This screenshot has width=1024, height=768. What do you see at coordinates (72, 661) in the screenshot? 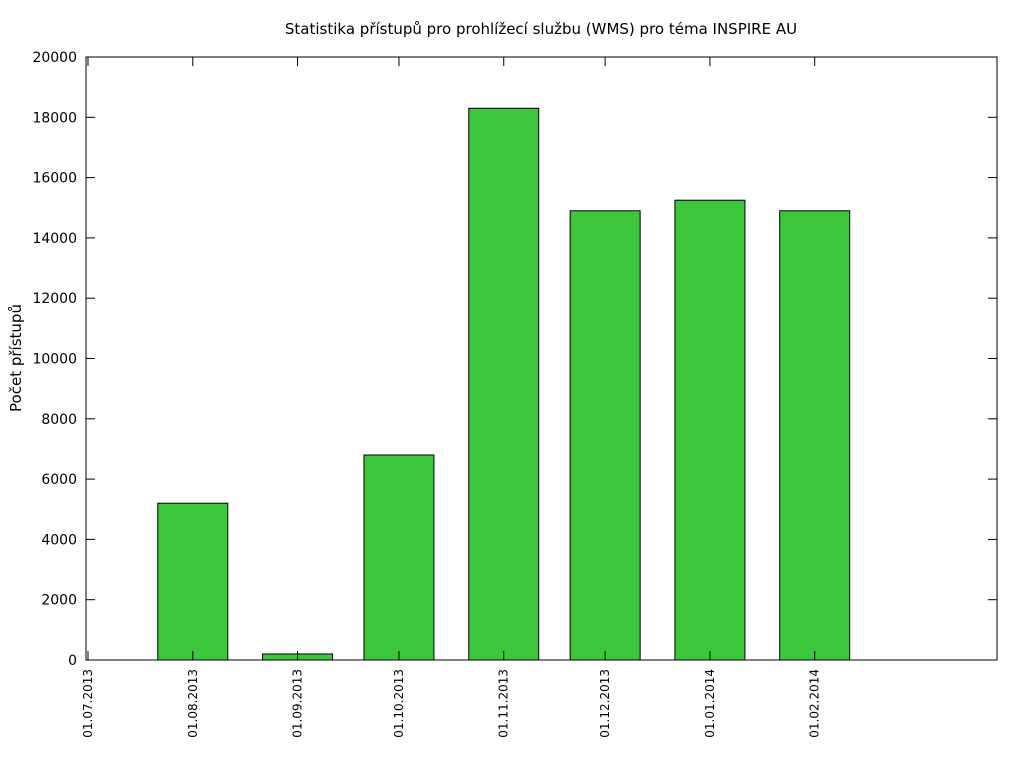
I see `y-tick-label: 0` at bounding box center [72, 661].